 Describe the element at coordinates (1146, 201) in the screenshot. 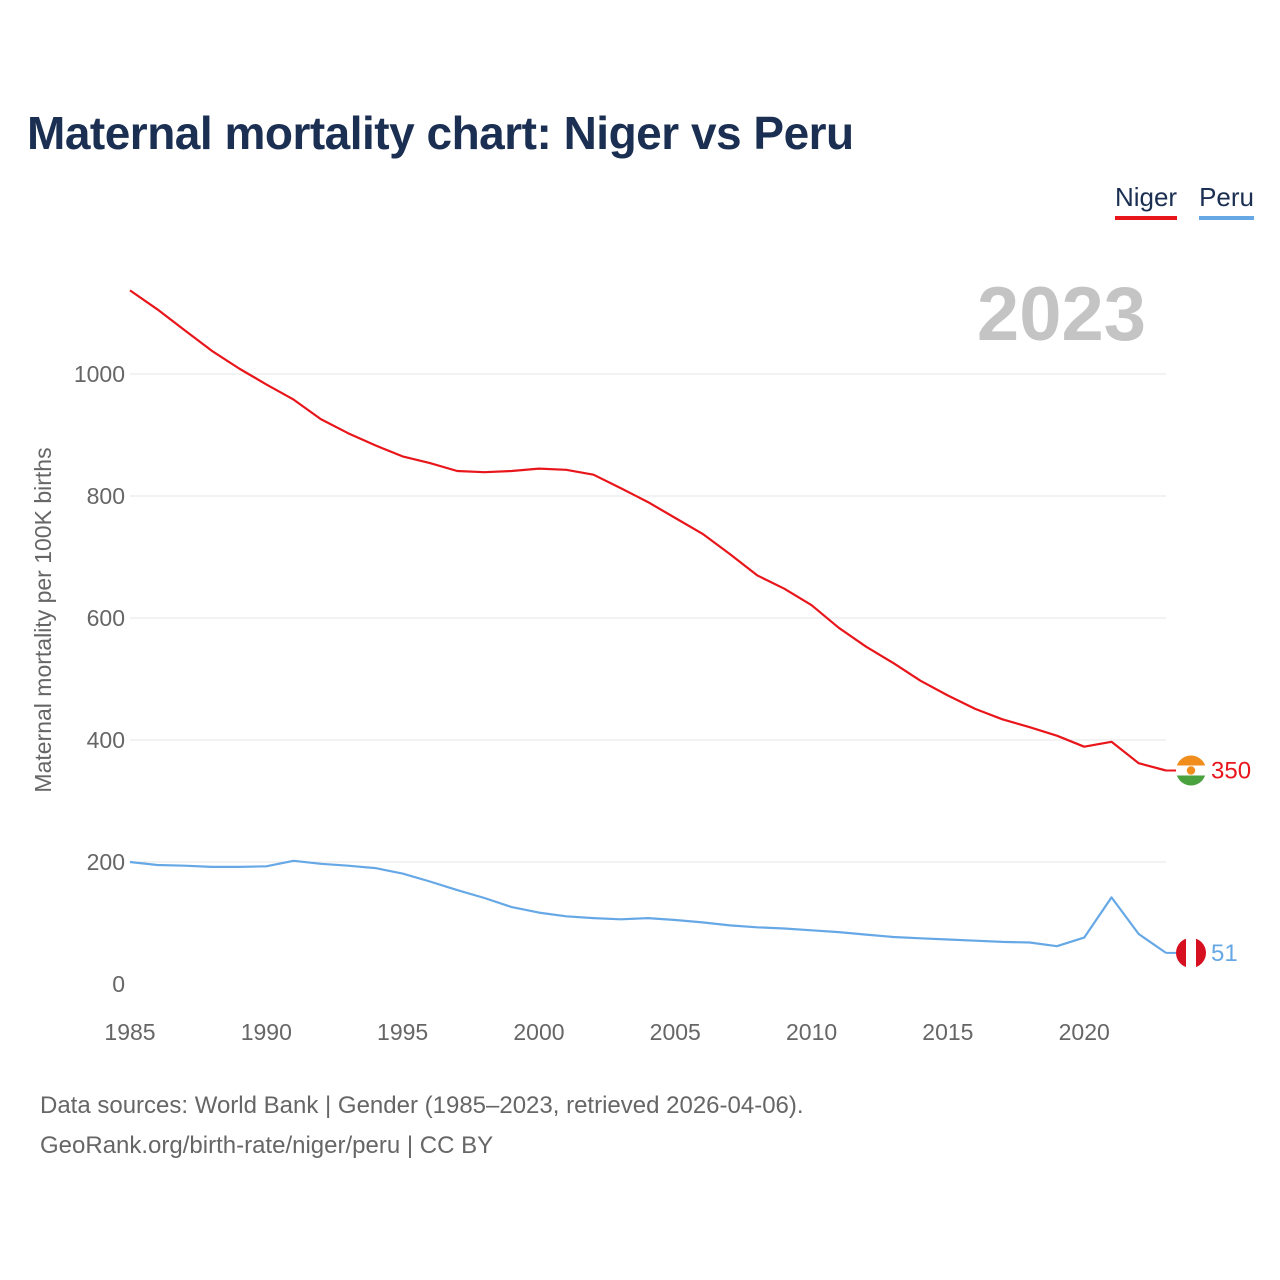

I see `legend-item-niger: Niger` at that location.